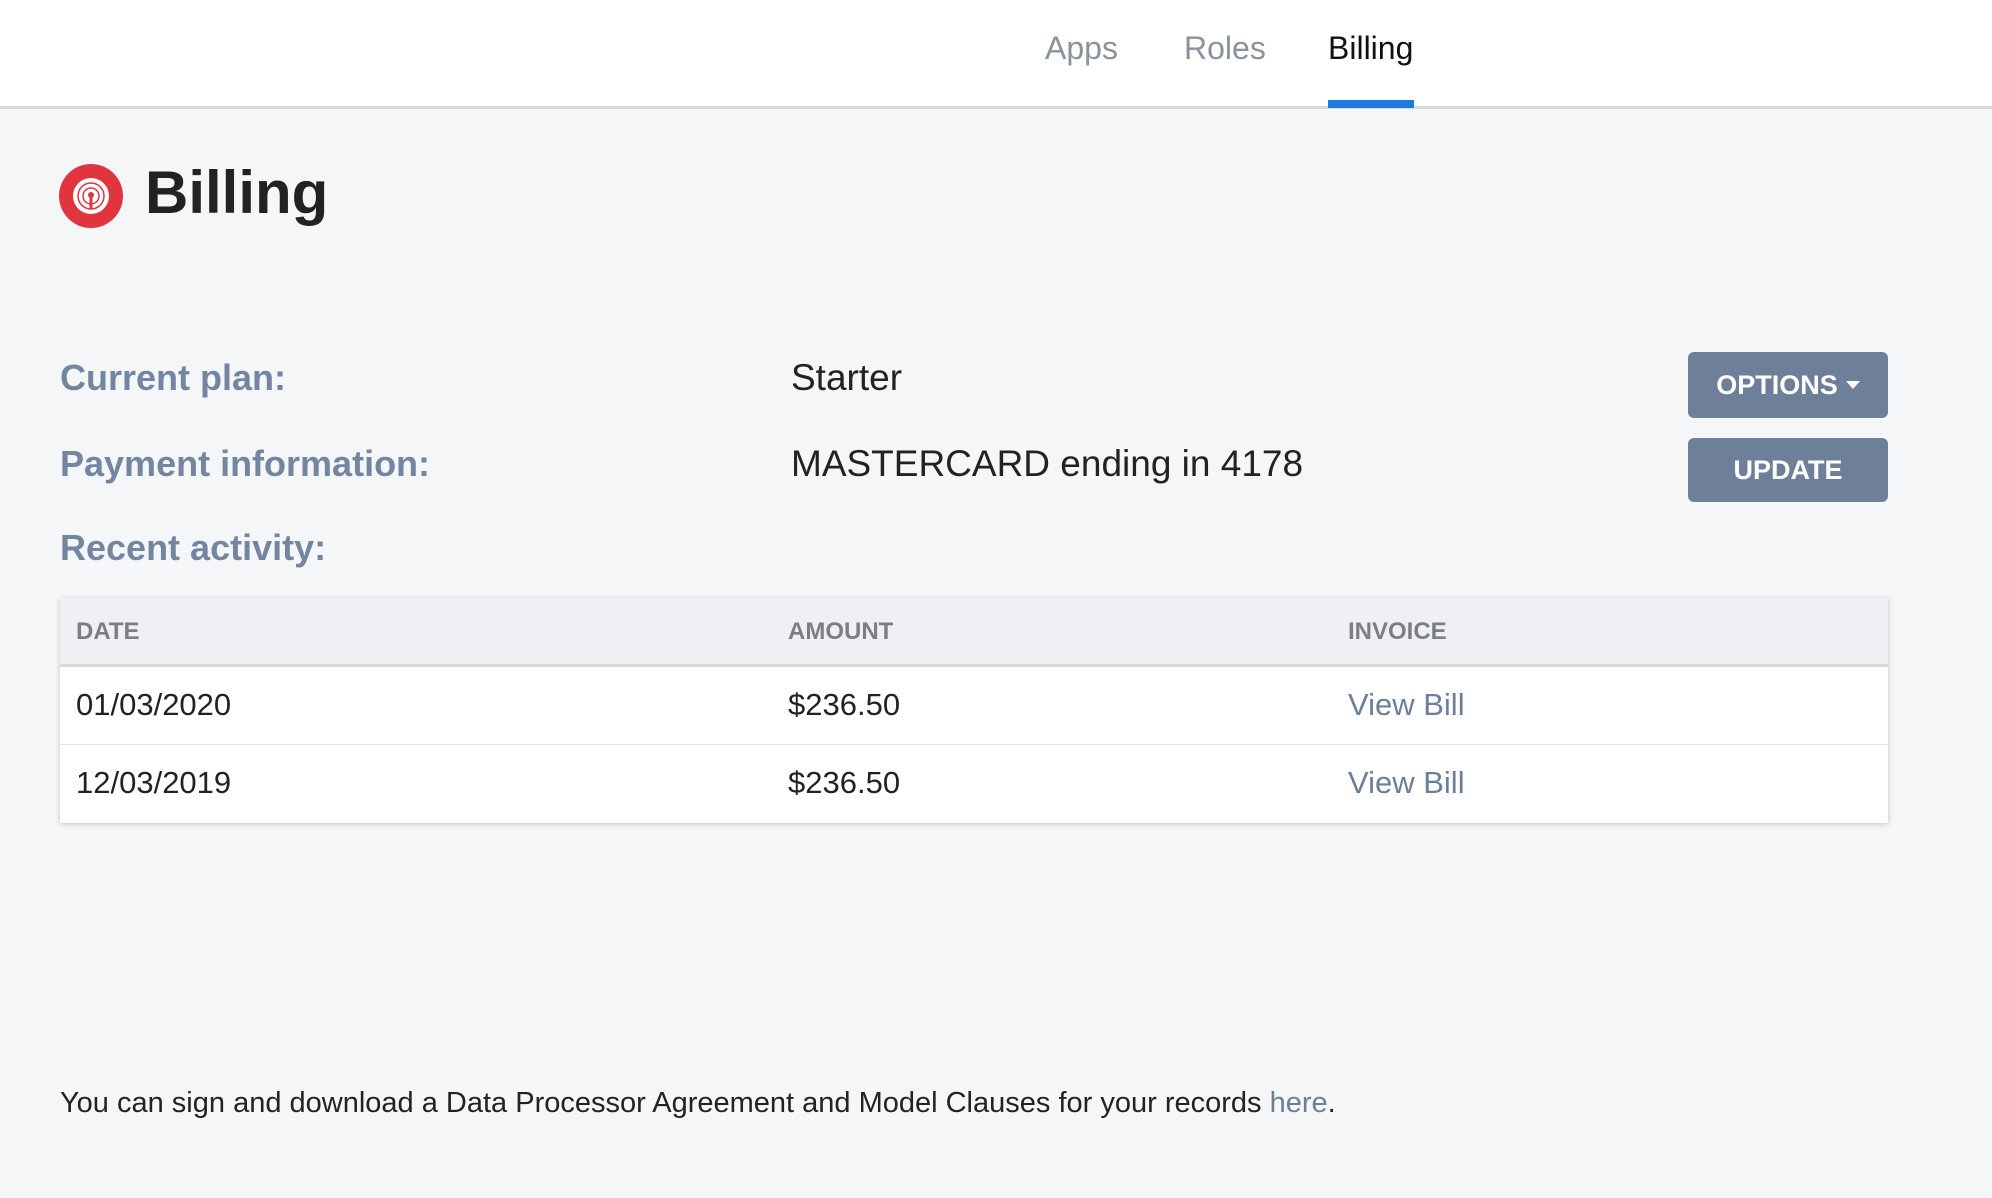  Describe the element at coordinates (154, 782) in the screenshot. I see `date-cell: 12/03/2019` at that location.